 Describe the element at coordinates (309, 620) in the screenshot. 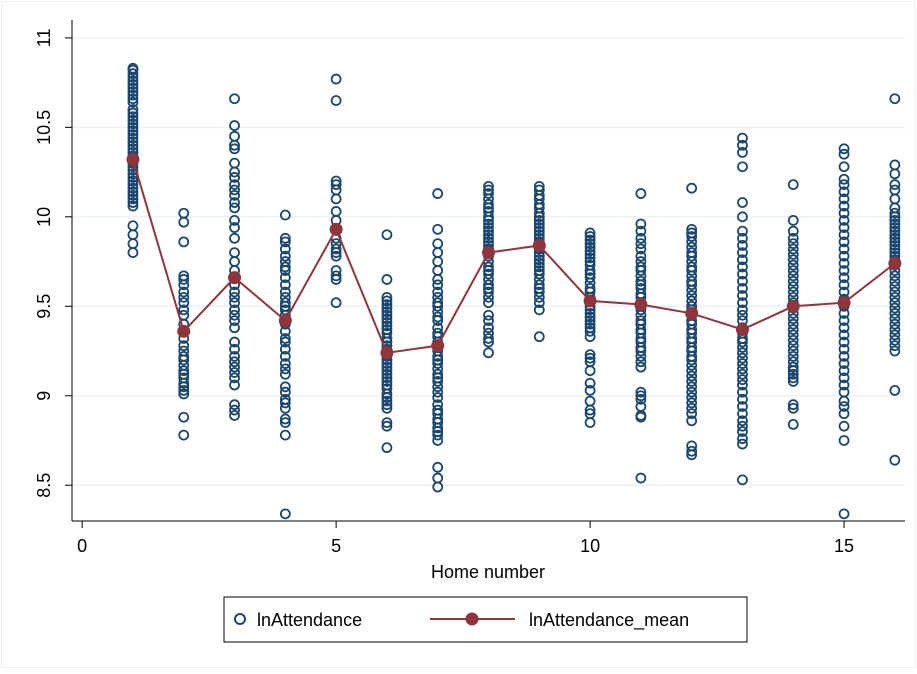

I see `legend-label-scatter: lnAttendance` at that location.